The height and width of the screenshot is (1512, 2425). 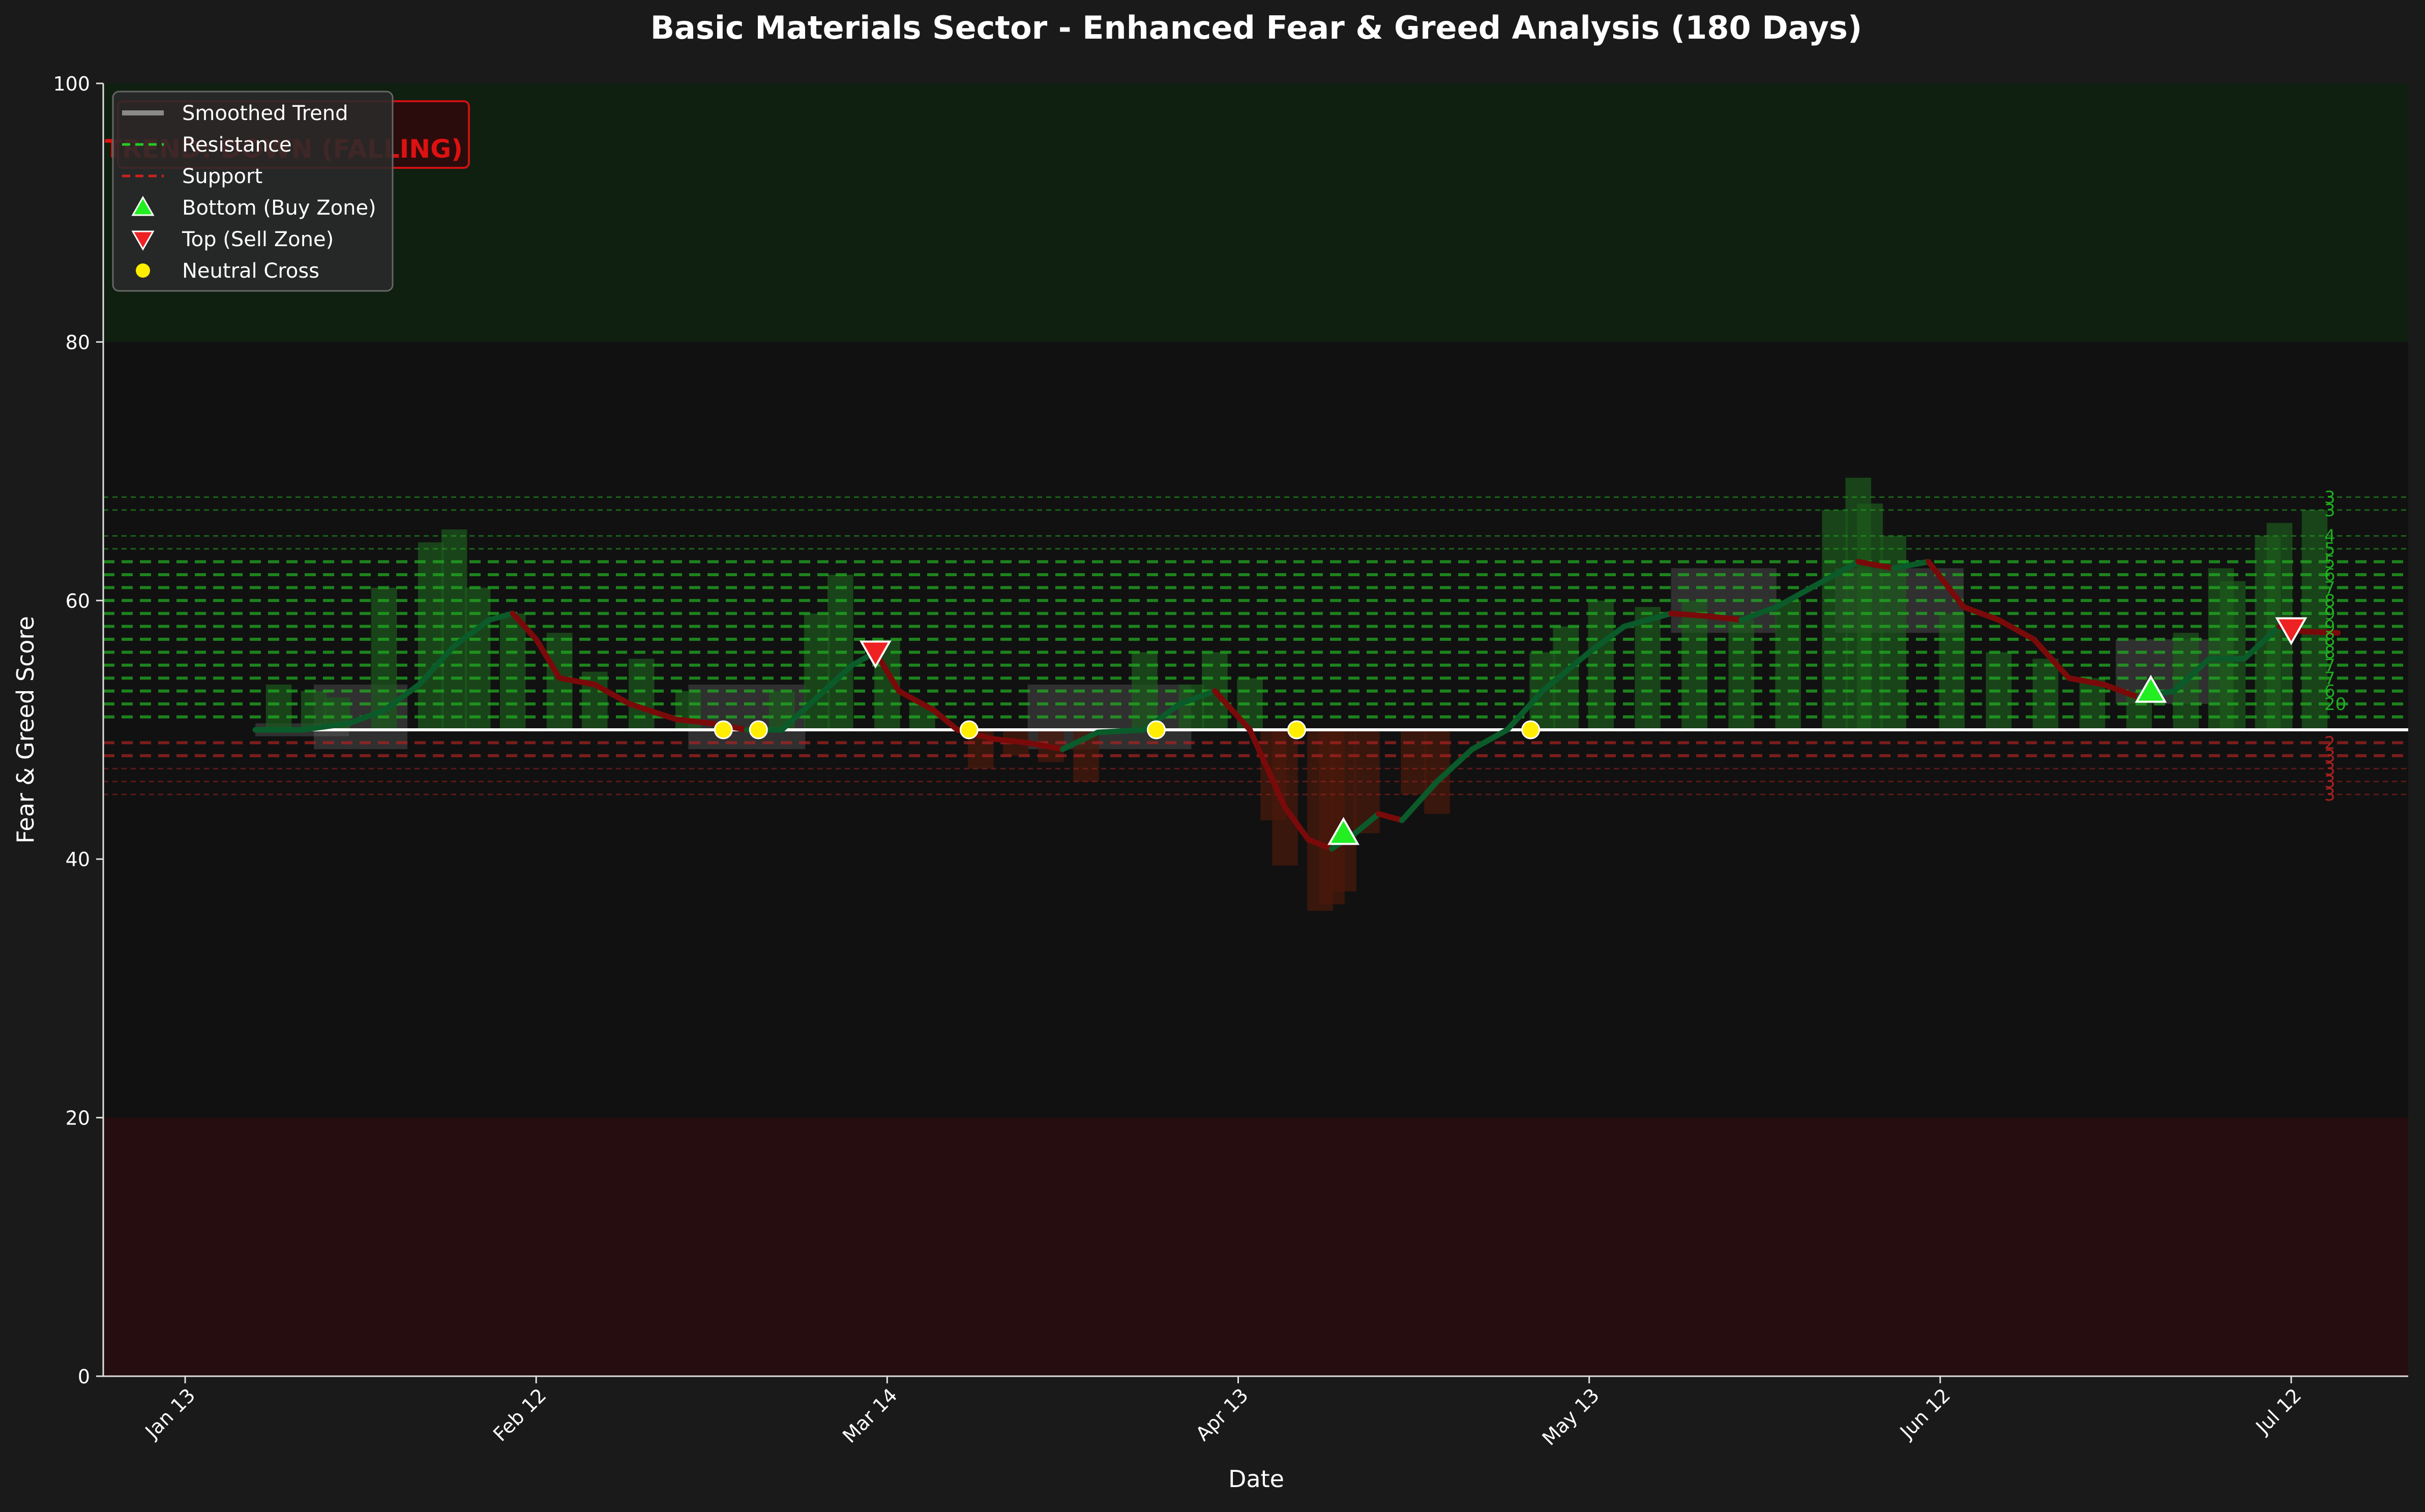 I want to click on legend-label: Neutral Cross, so click(x=250, y=271).